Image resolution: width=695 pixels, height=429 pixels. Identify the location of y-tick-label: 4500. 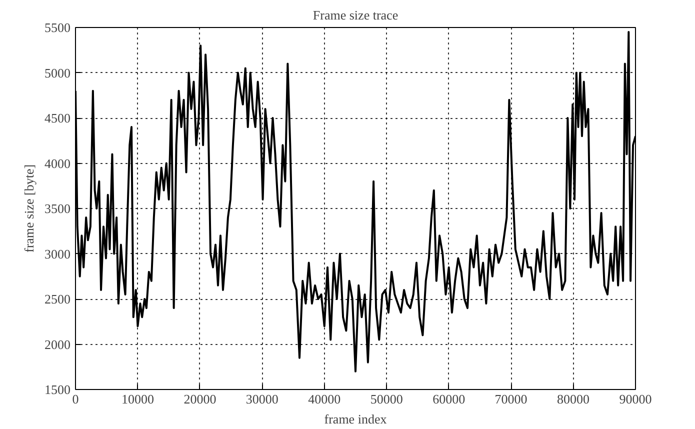
(57, 118).